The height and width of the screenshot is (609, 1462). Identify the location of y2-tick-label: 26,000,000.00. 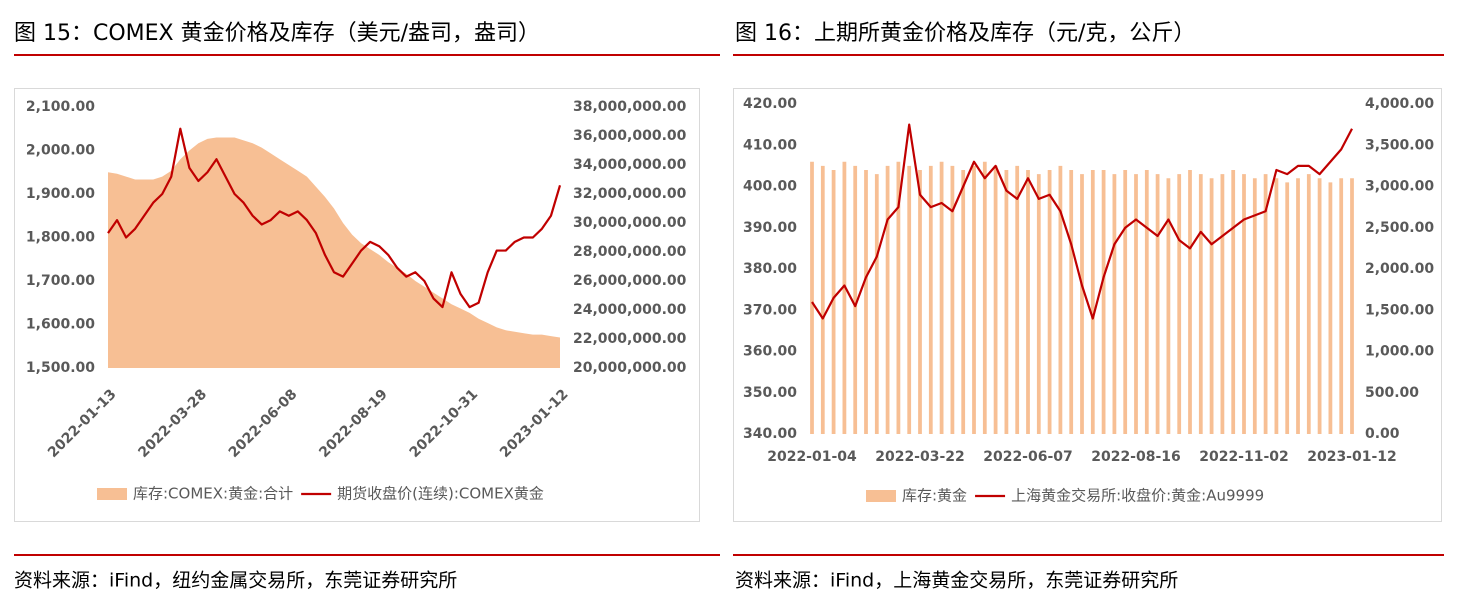
(630, 281).